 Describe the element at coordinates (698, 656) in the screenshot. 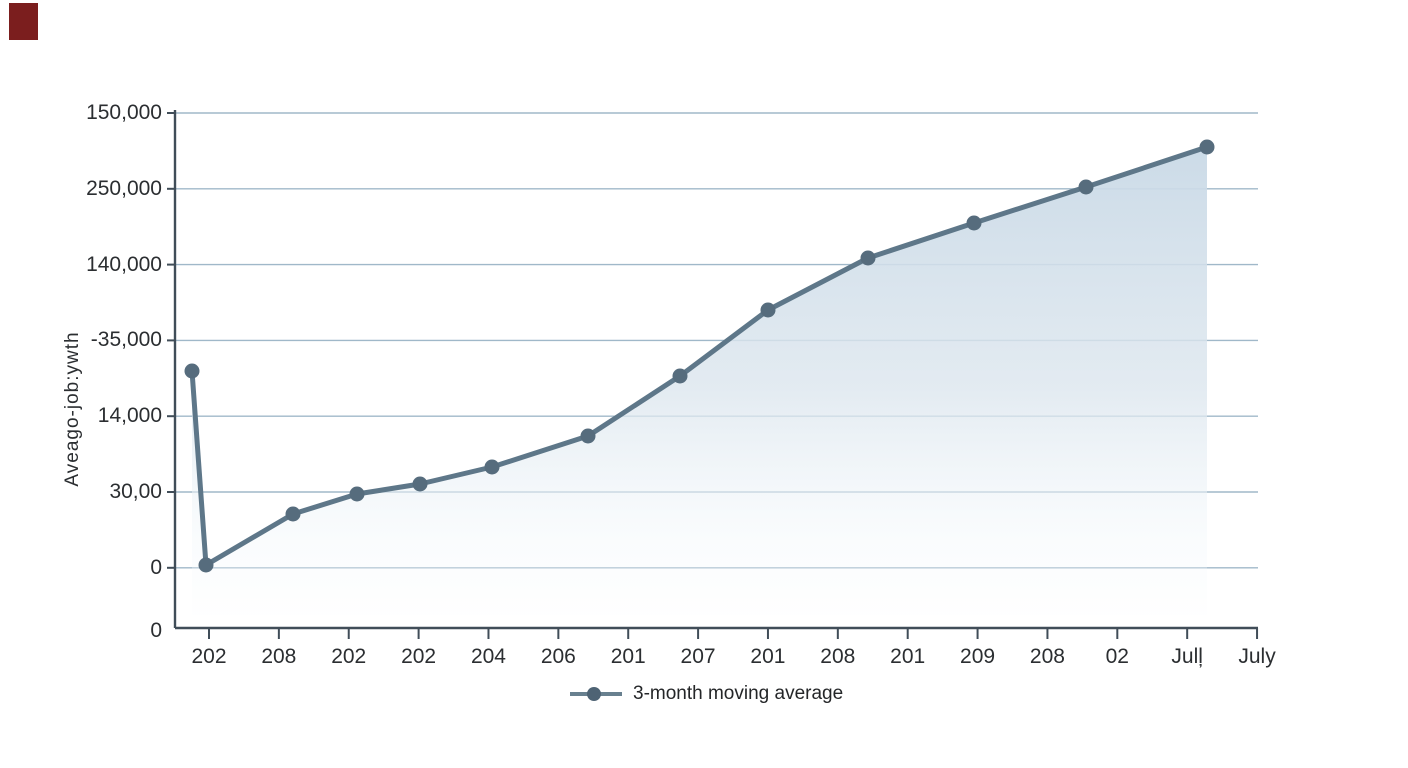

I see `x-tick-label: 207` at that location.